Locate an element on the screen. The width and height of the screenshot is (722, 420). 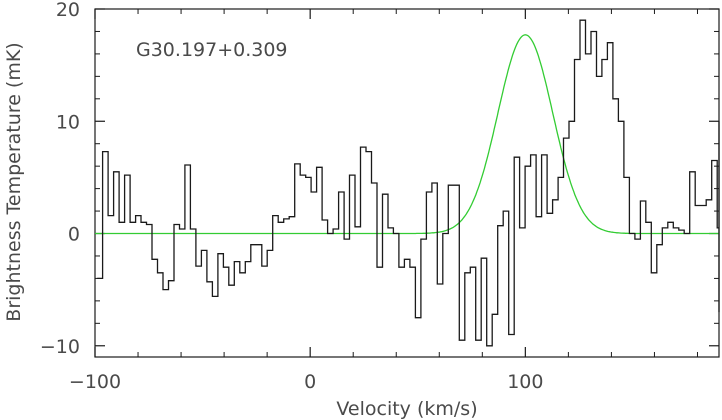
y-tick-label: −10 is located at coordinates (60, 347).